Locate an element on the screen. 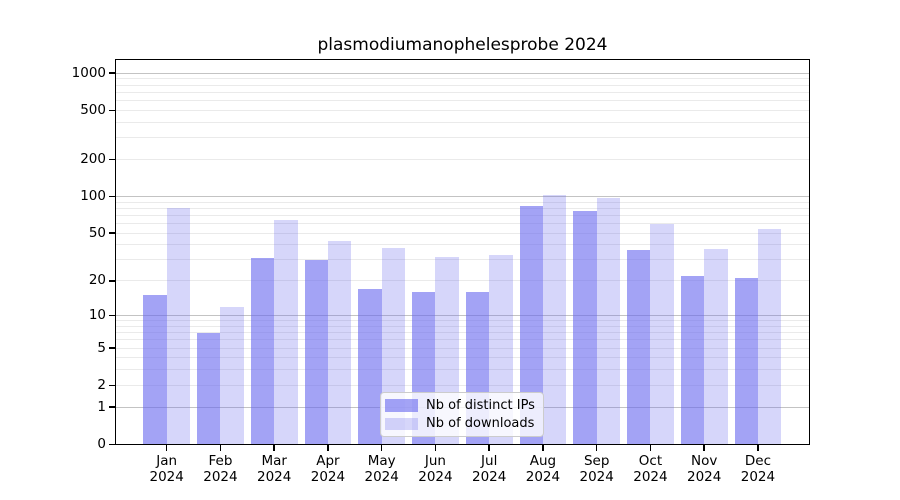 This screenshot has width=900, height=500. y-tick-label: 2 is located at coordinates (101, 384).